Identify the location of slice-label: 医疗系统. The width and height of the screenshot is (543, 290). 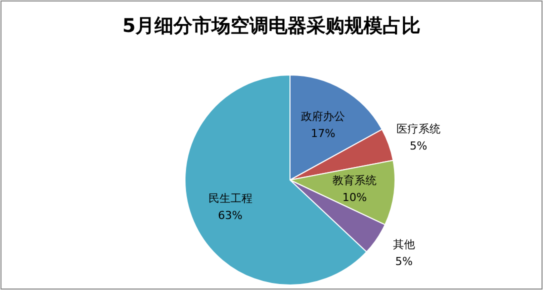
(418, 129).